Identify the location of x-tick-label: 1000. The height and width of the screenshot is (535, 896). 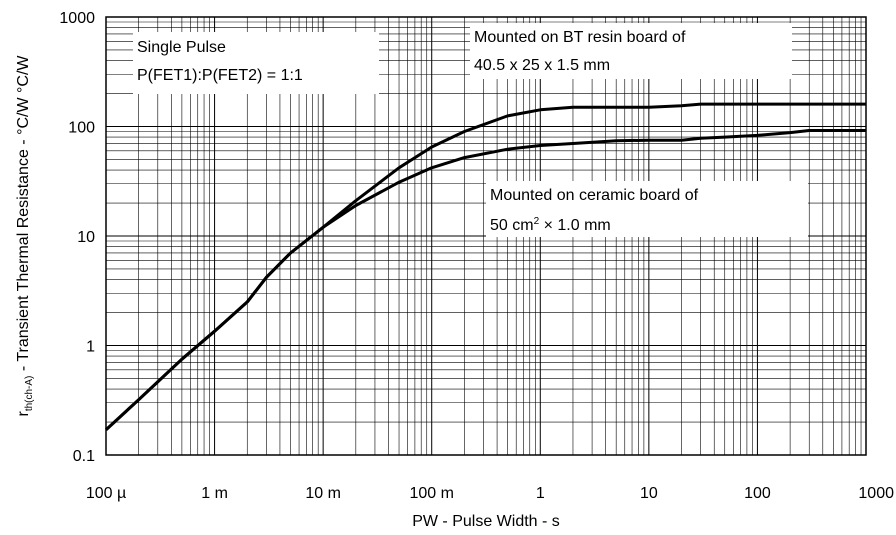
(876, 493).